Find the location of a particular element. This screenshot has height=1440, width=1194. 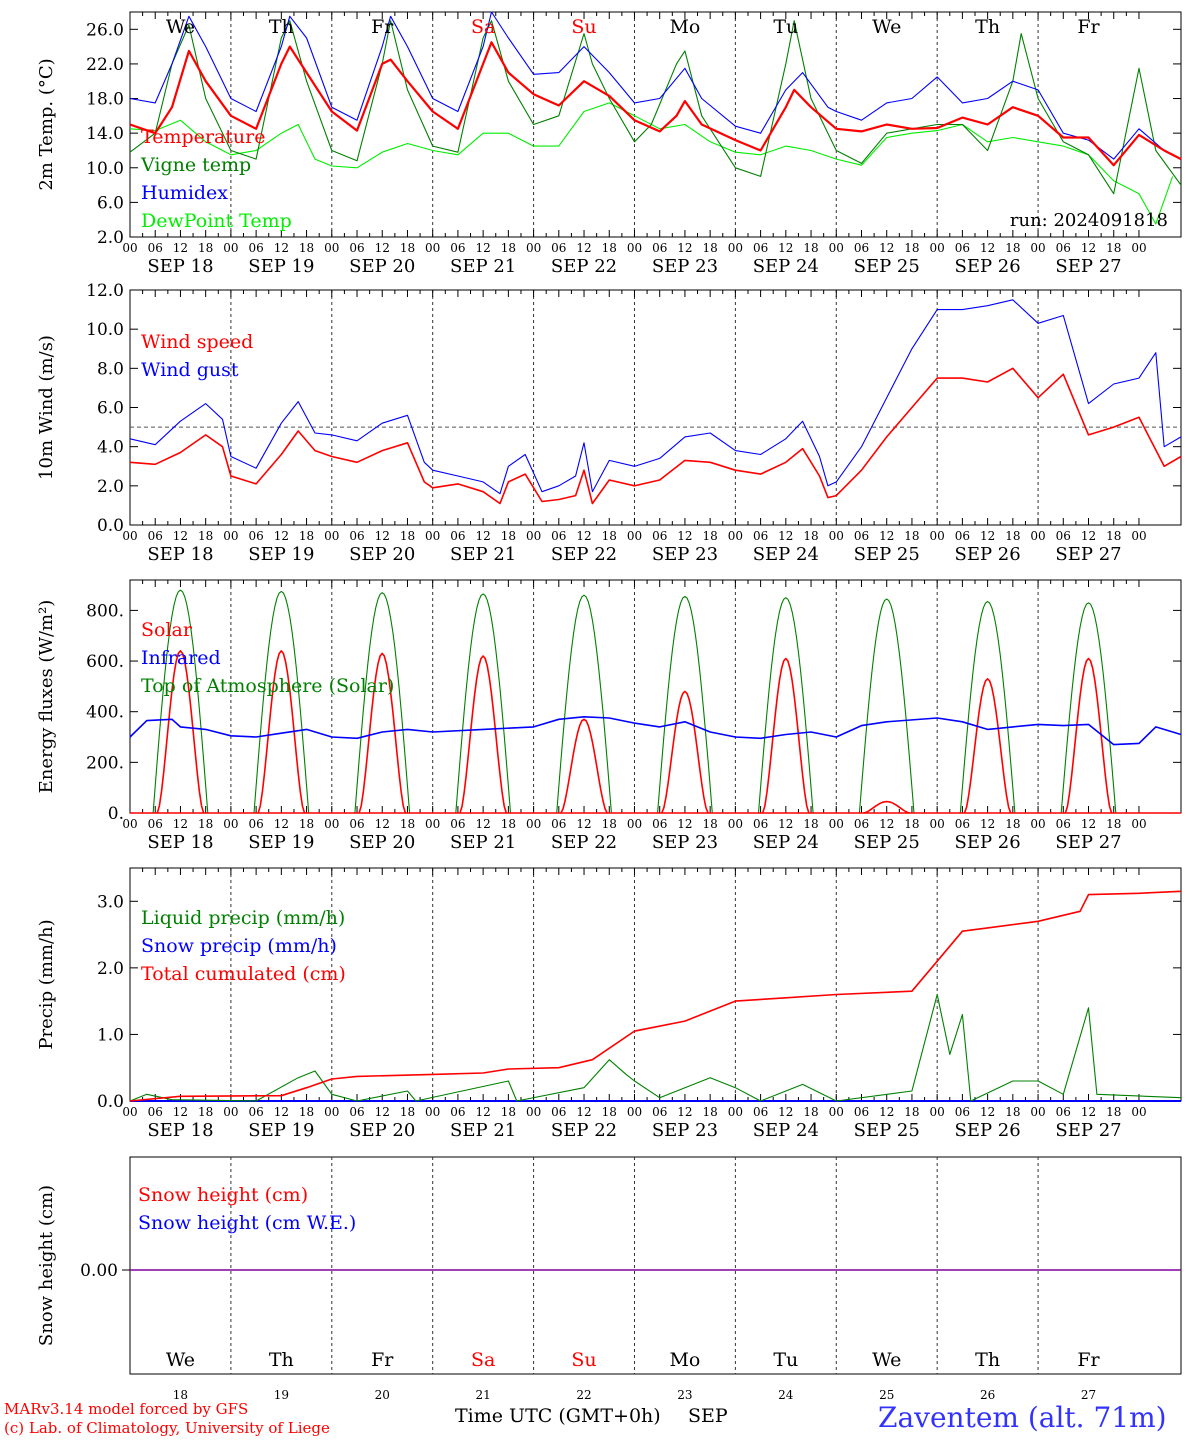

y-tick-label: 0.0 is located at coordinates (110, 526).